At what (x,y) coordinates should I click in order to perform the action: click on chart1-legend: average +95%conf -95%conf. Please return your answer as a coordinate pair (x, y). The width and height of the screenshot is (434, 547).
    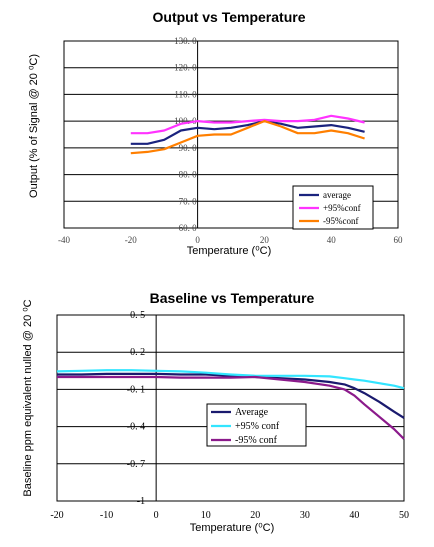
    Looking at the image, I should click on (333, 207).